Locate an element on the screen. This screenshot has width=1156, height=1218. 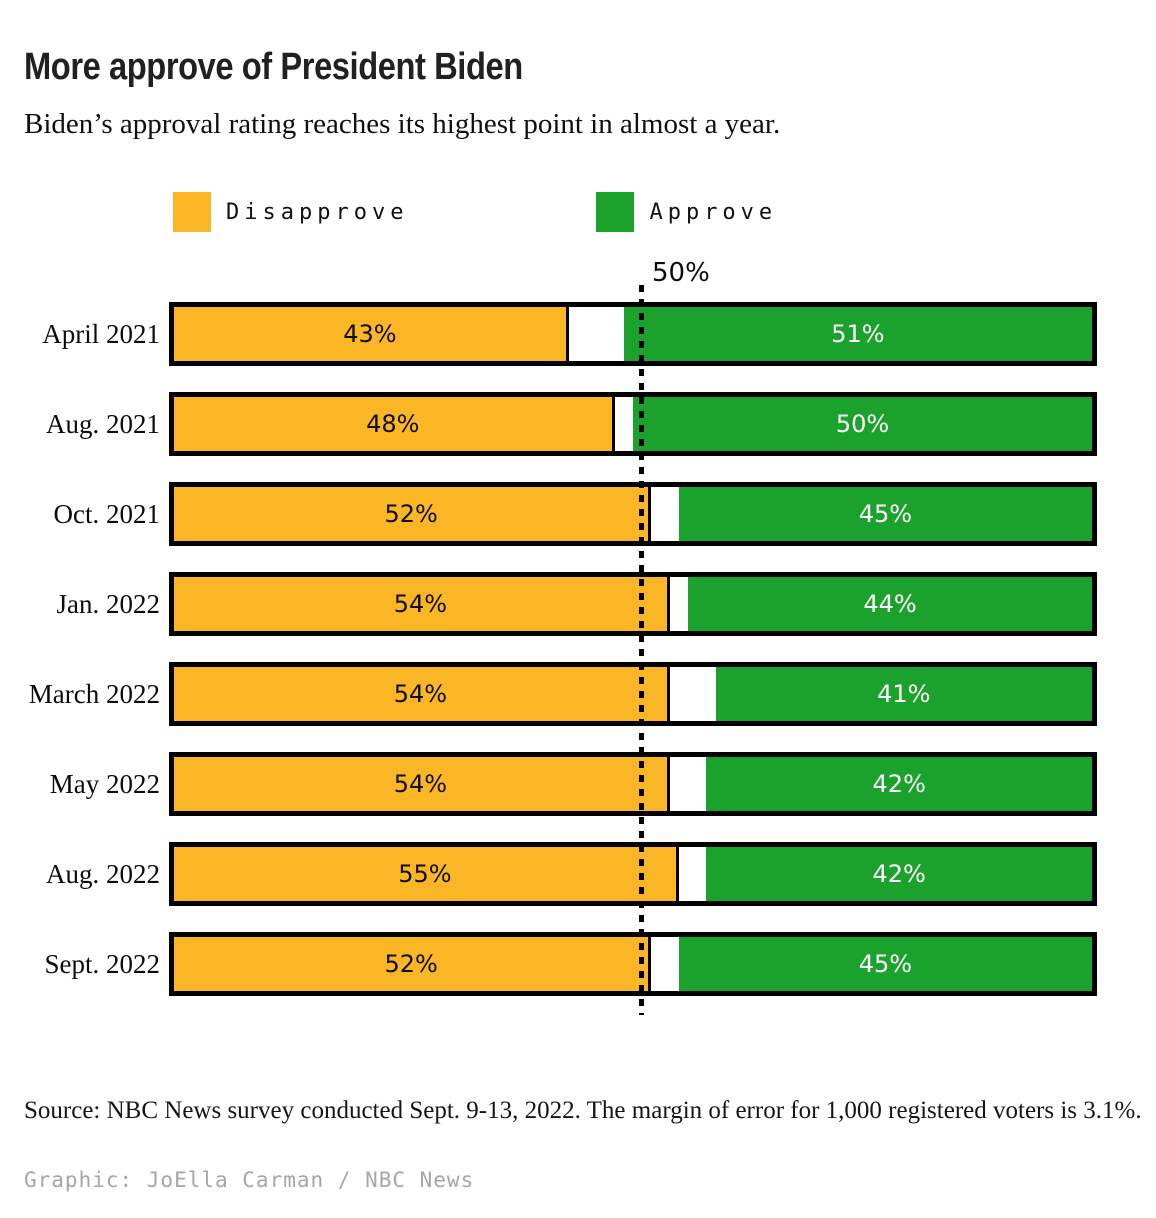
legend-item-approve: Approve is located at coordinates (686, 212).